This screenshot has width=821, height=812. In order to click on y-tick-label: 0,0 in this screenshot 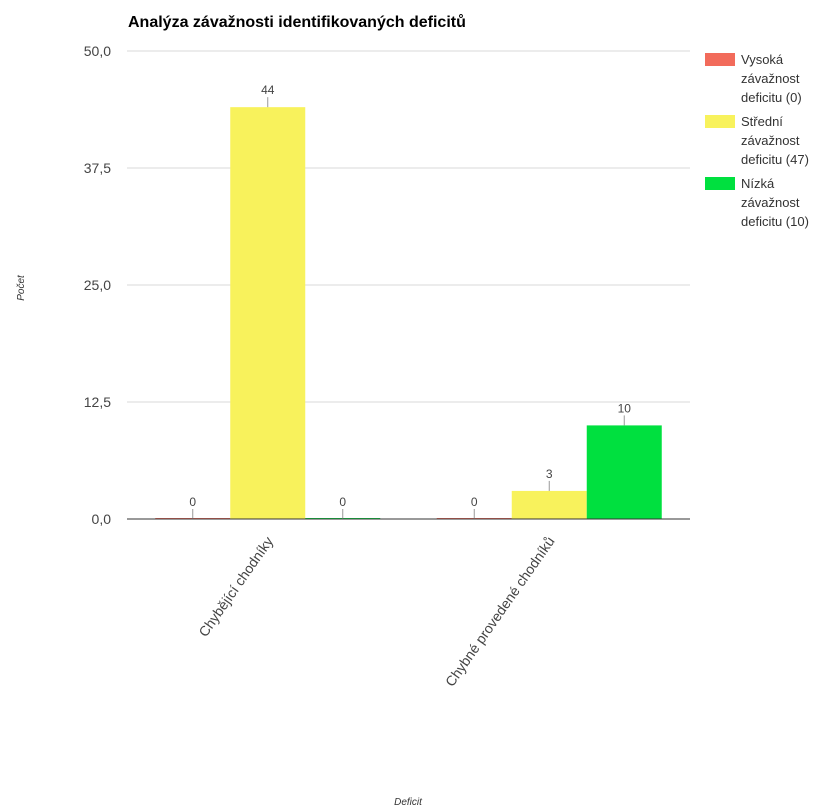, I will do `click(102, 519)`.